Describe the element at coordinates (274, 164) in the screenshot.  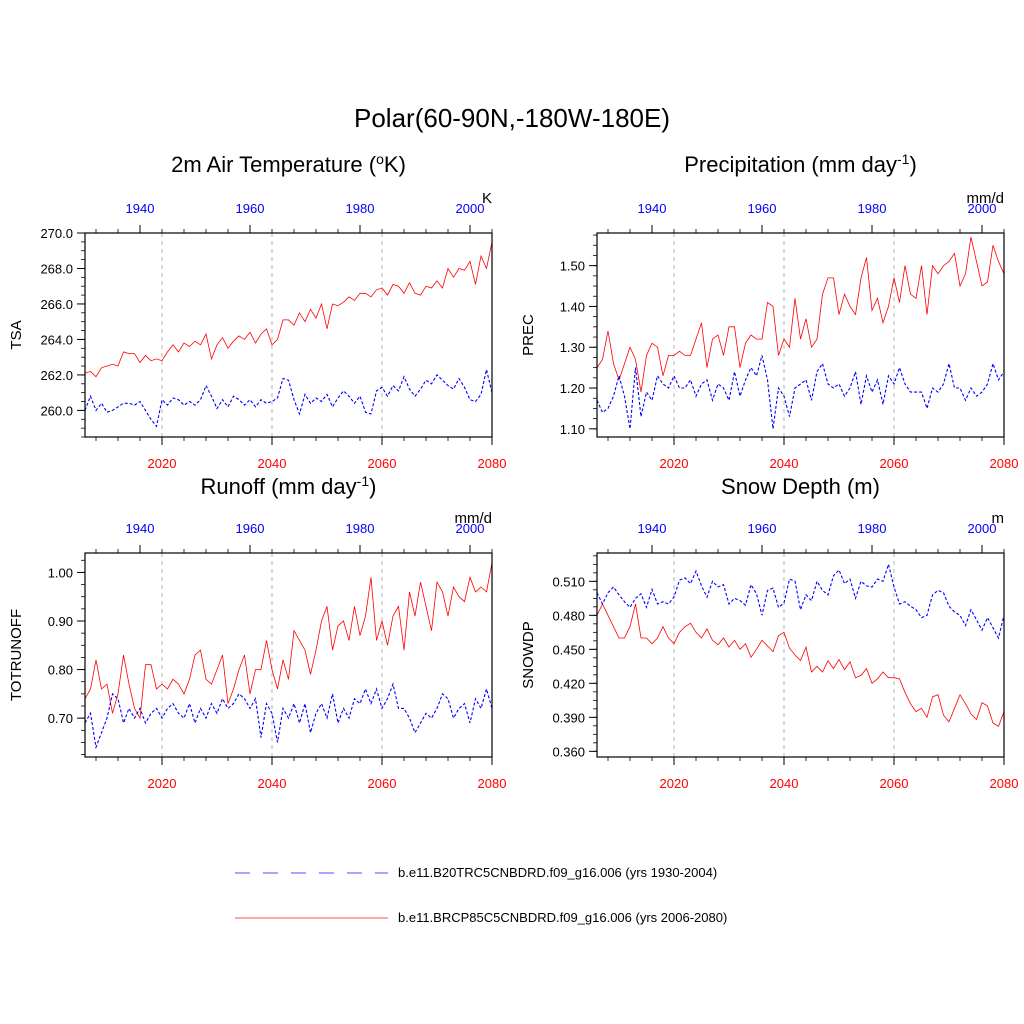
I see `panel-title-main: 2m Air Temperature (` at that location.